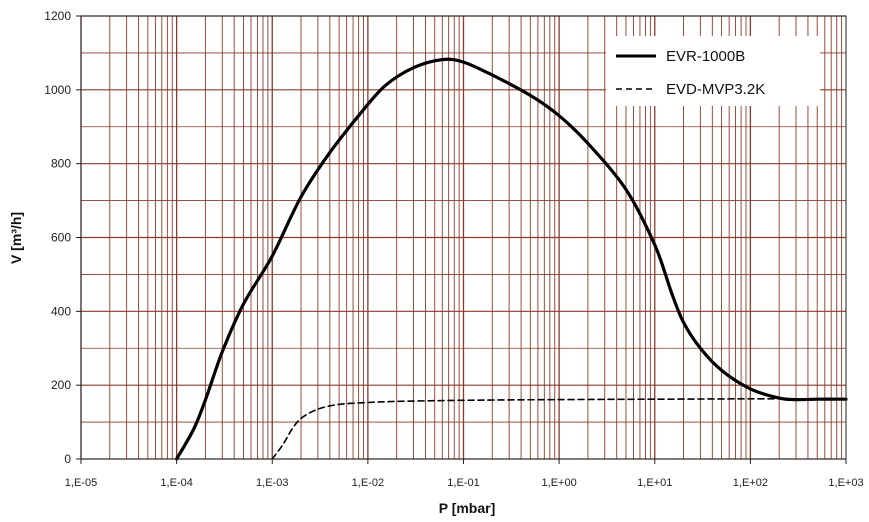 The width and height of the screenshot is (869, 522). What do you see at coordinates (368, 483) in the screenshot?
I see `x-tick-label: 1,E-02` at bounding box center [368, 483].